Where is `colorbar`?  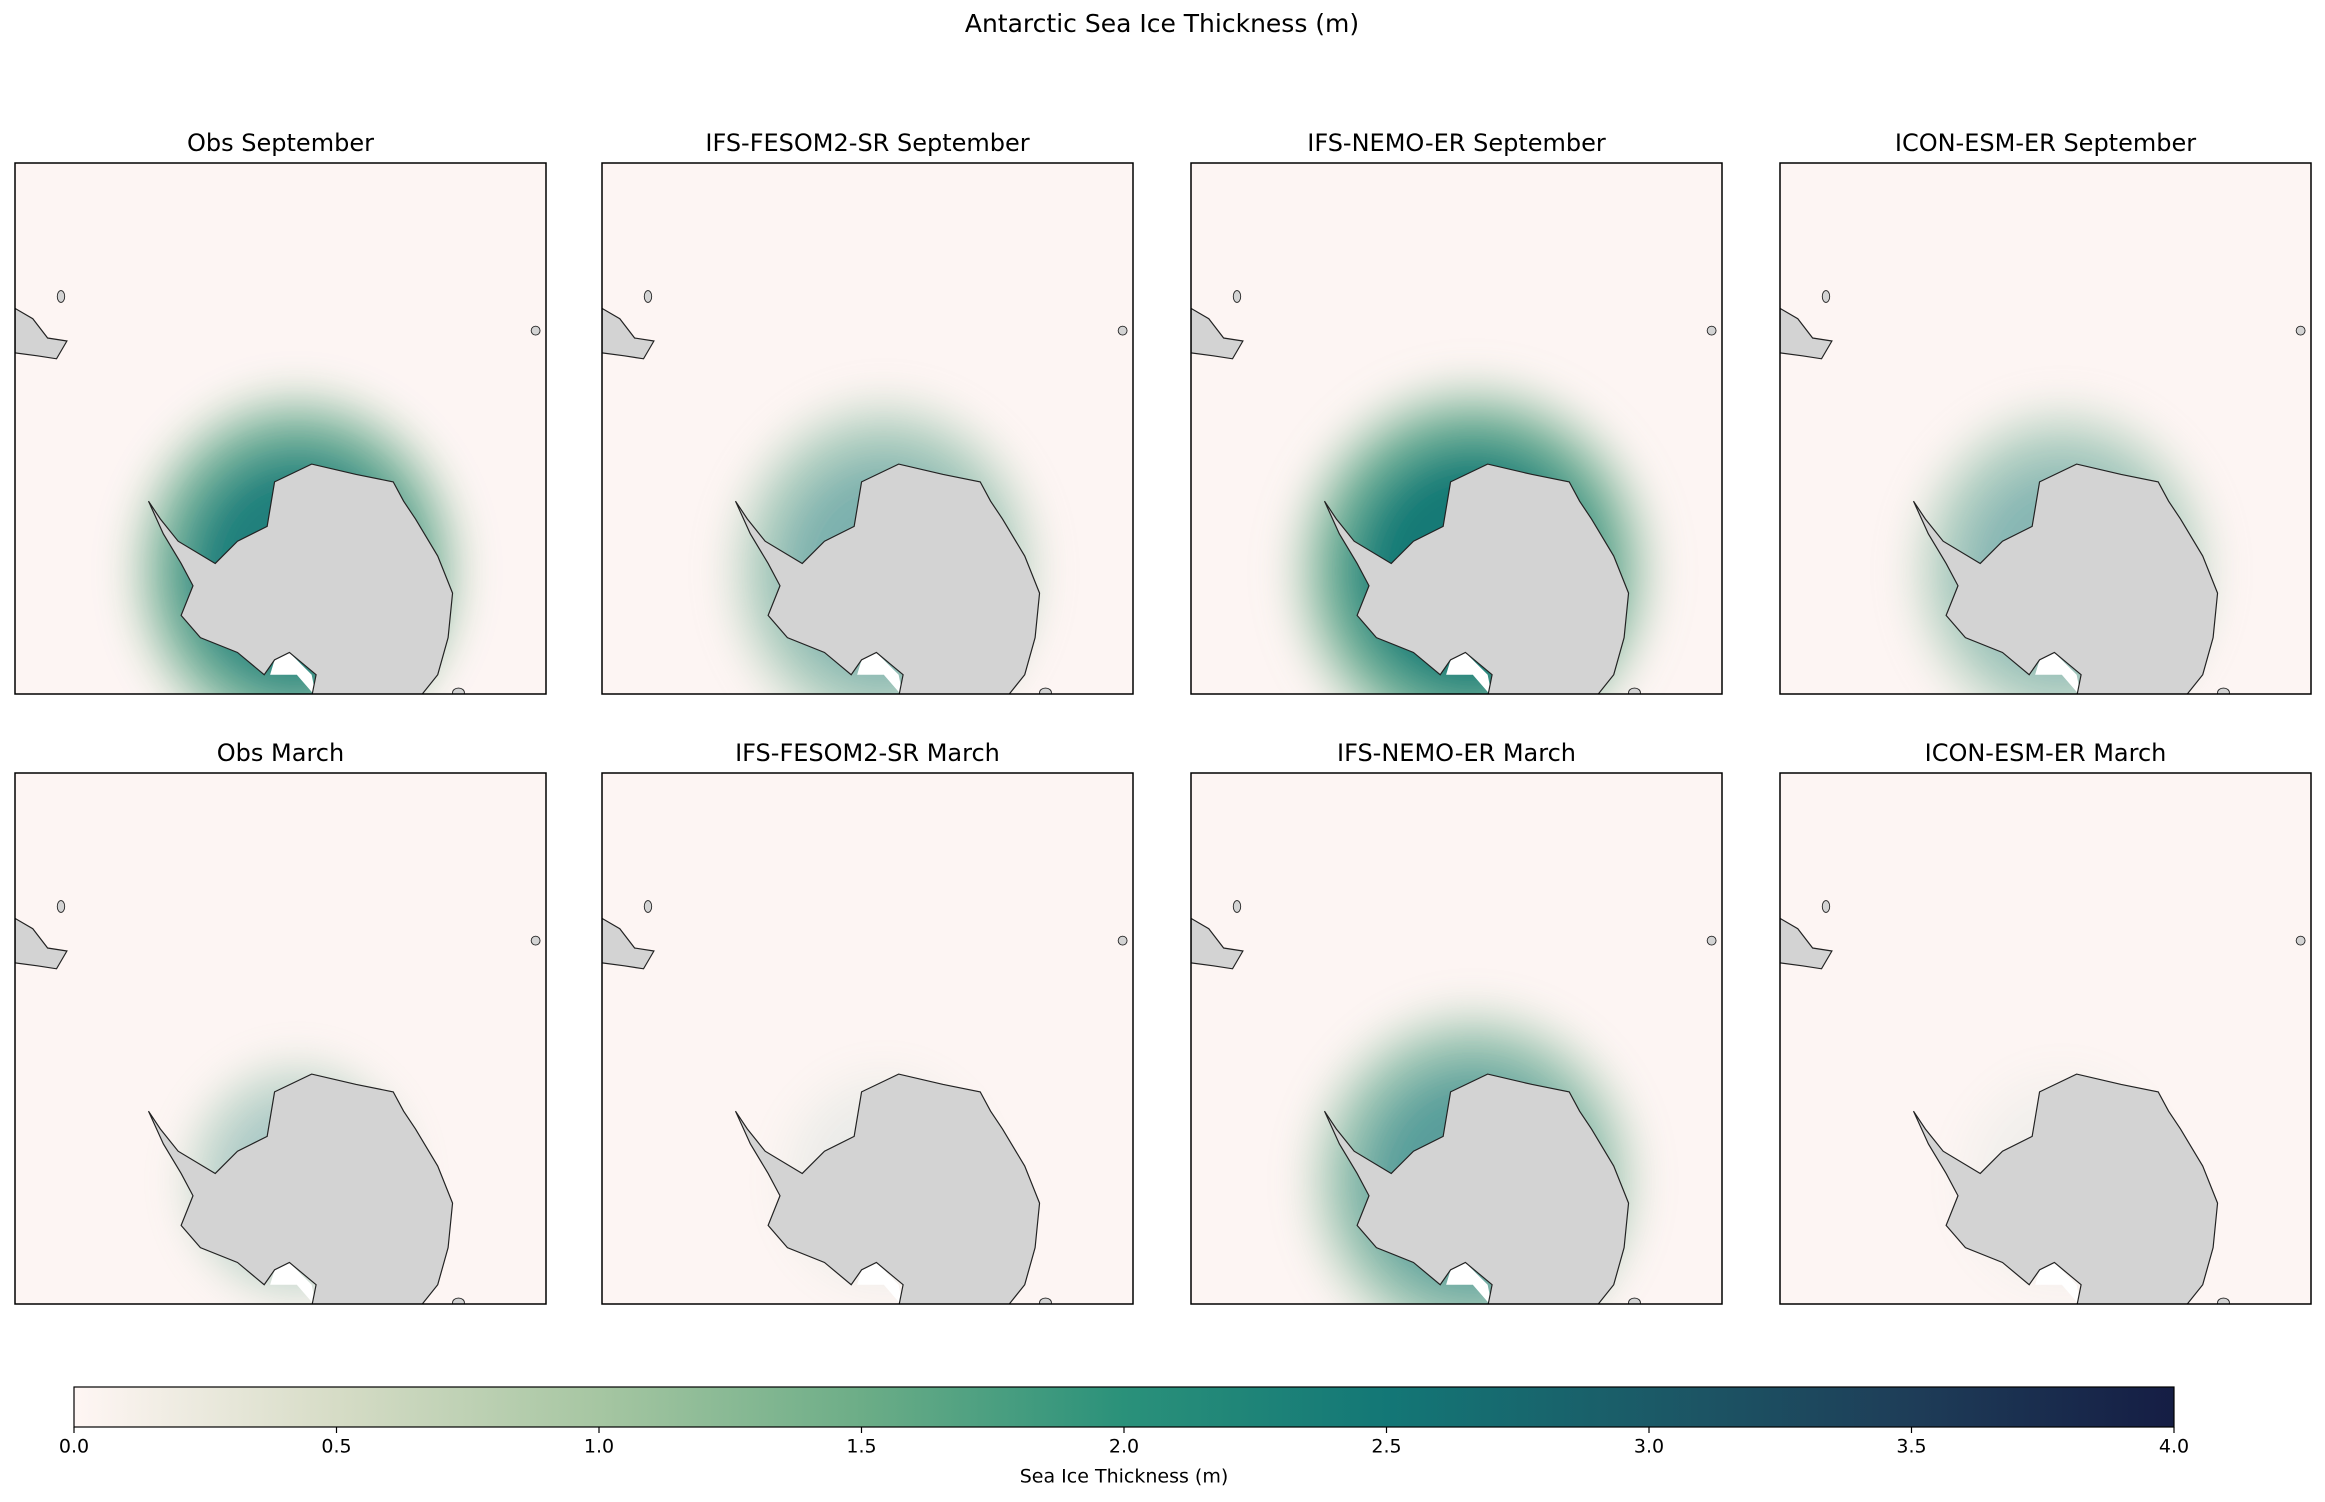
colorbar is located at coordinates (1124, 1407).